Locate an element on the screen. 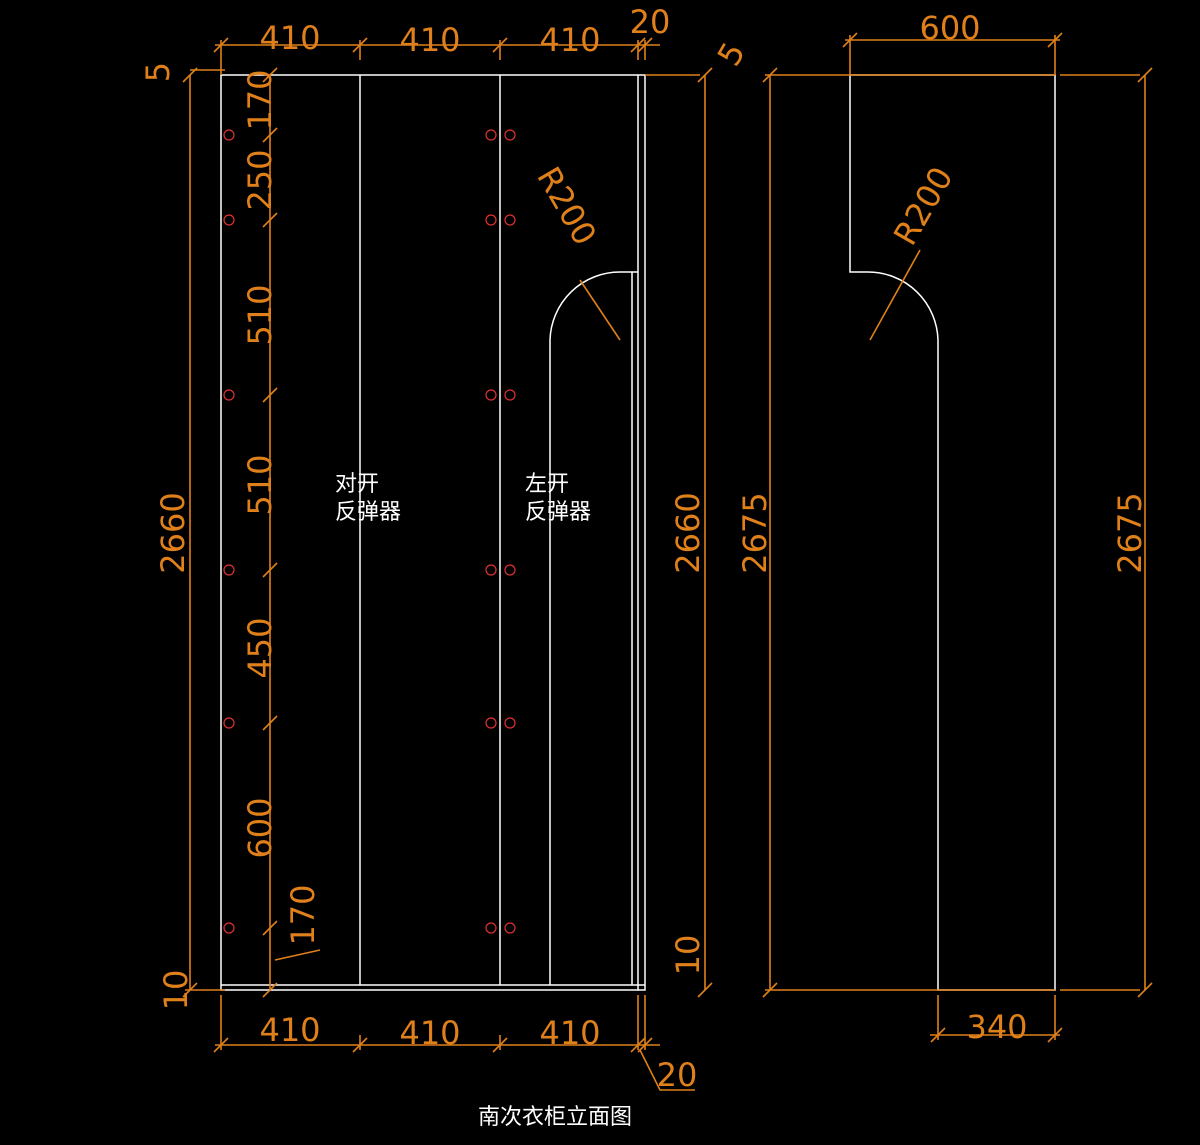 This screenshot has height=1145, width=1200. side-panel is located at coordinates (952, 532).